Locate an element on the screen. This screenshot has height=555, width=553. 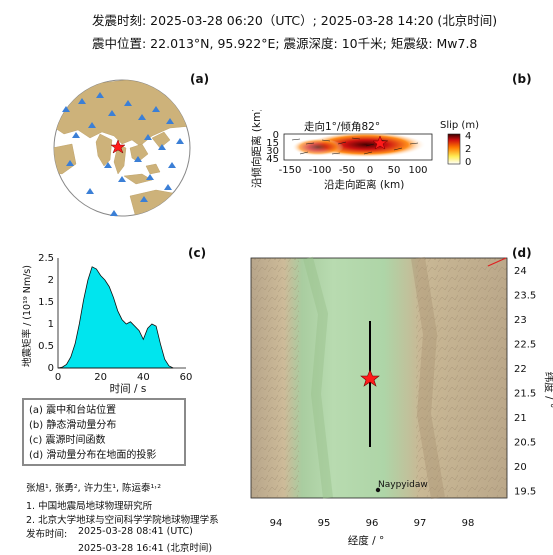
hypocenter-star is located at coordinates (380, 142).